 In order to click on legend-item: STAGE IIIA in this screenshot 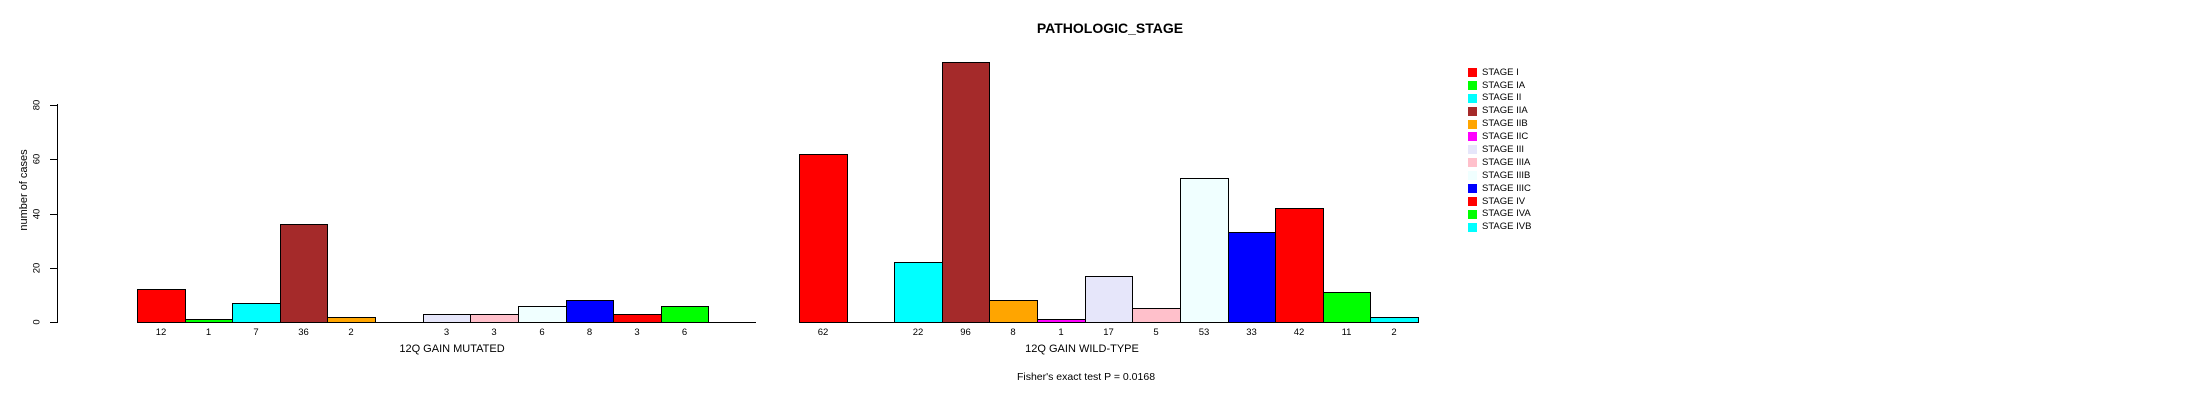, I will do `click(1499, 162)`.